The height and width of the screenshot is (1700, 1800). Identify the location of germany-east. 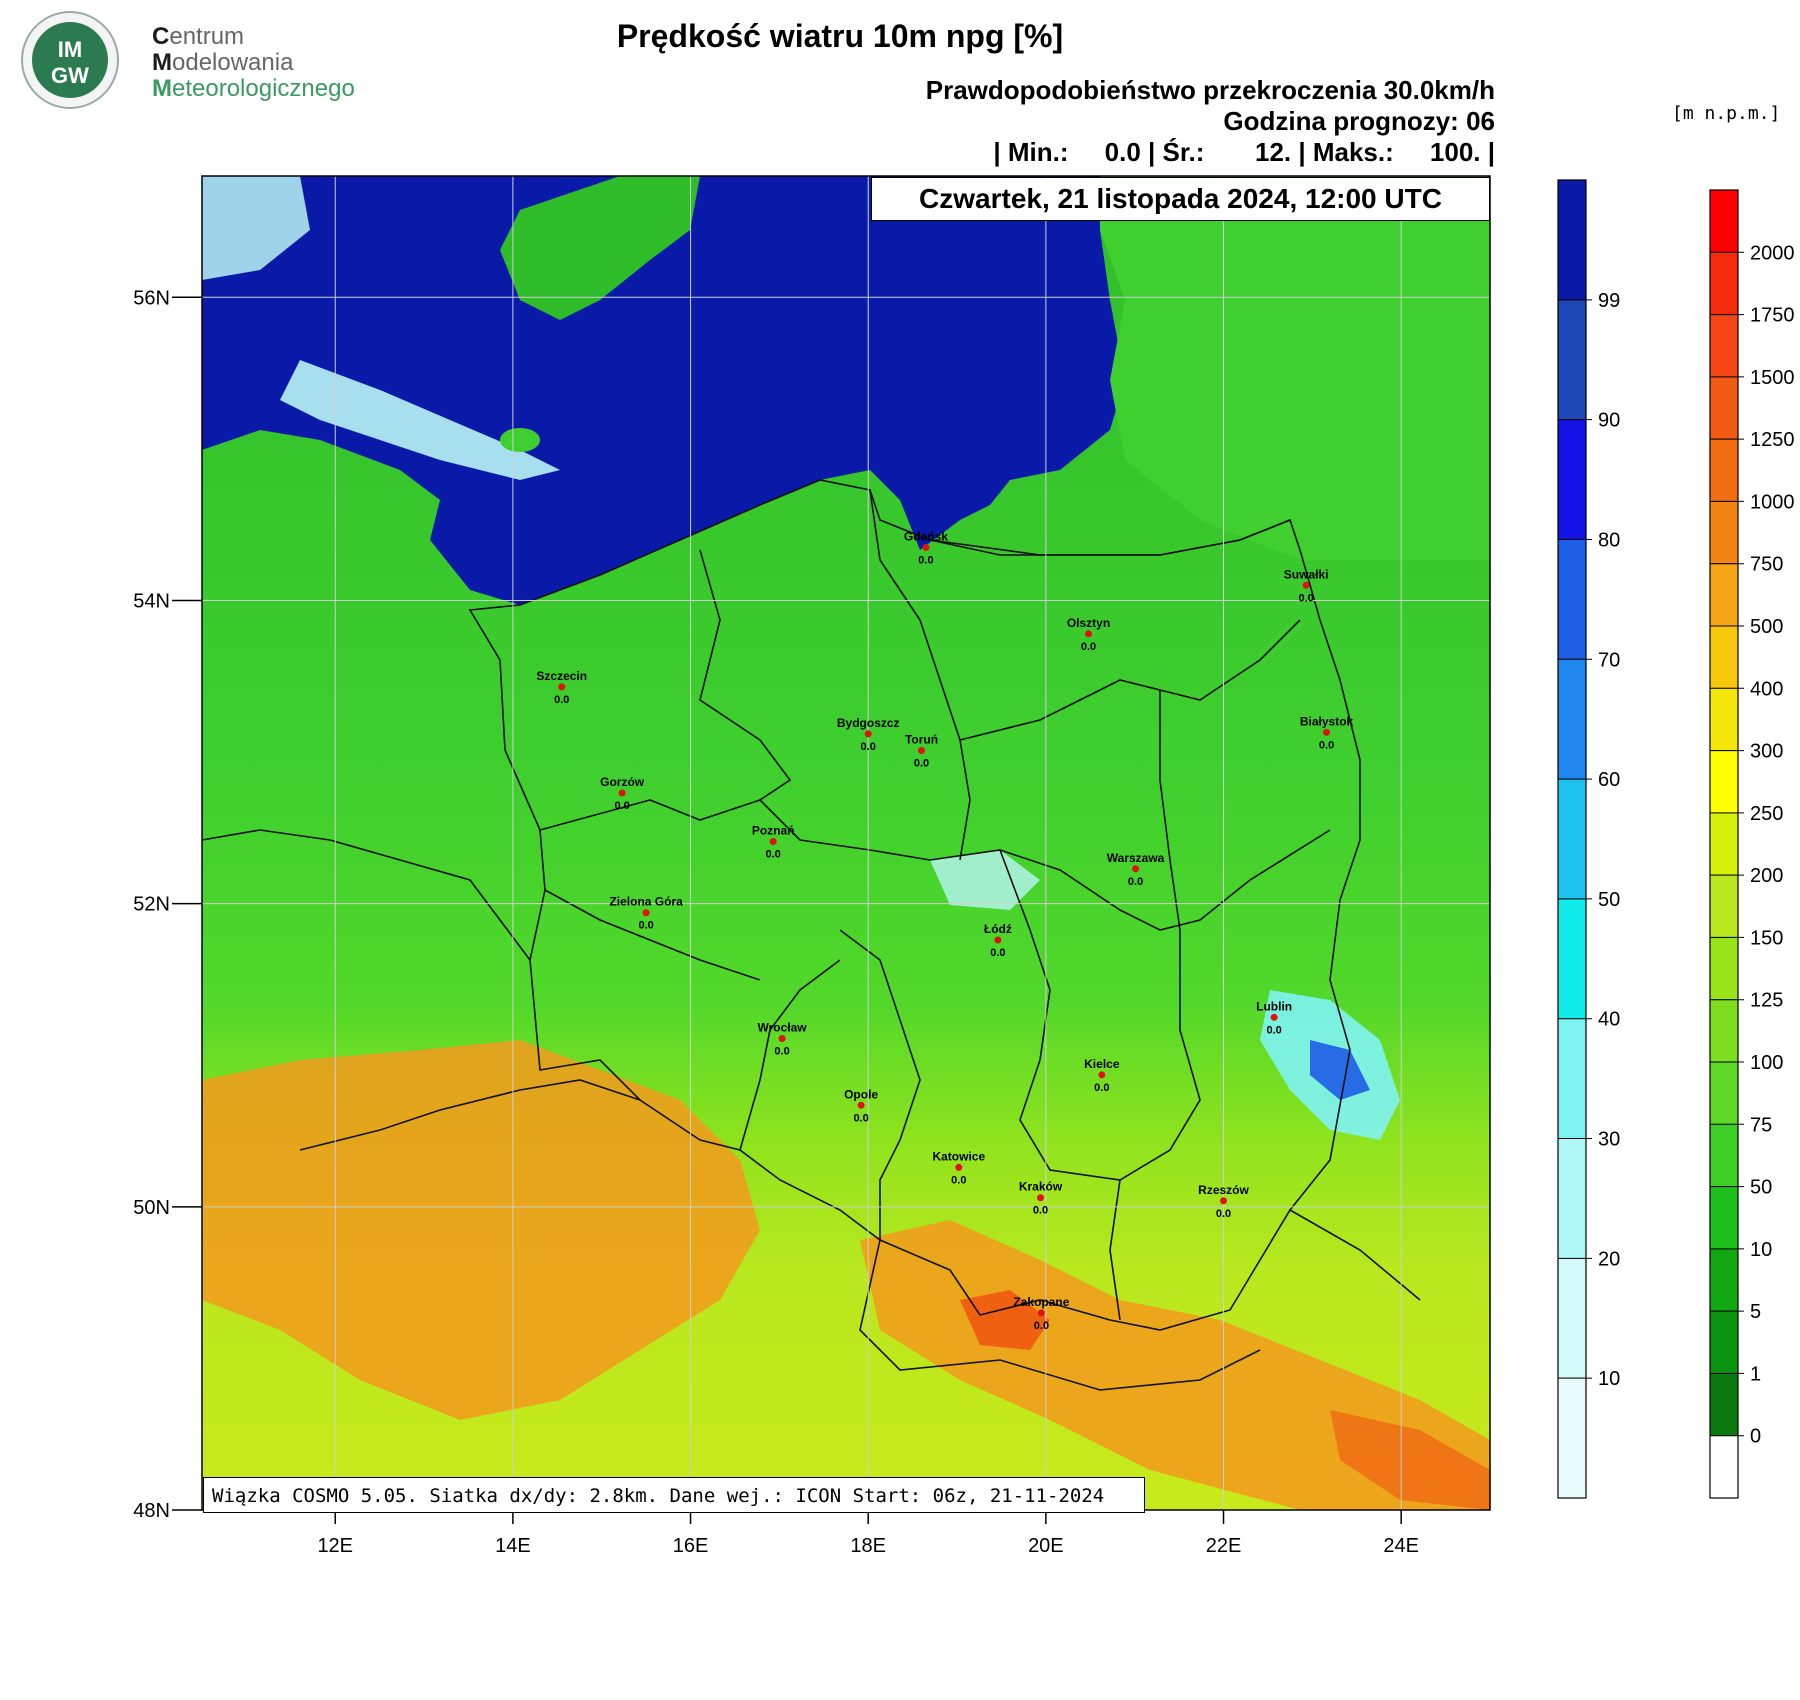
(366, 895).